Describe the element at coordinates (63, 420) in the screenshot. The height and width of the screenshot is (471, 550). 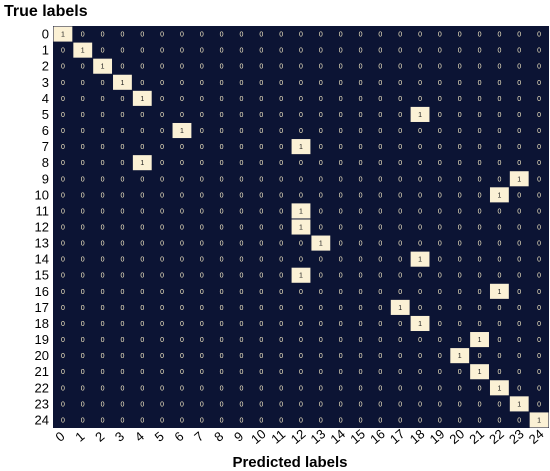
I see `cell-value-24-0: 0` at that location.